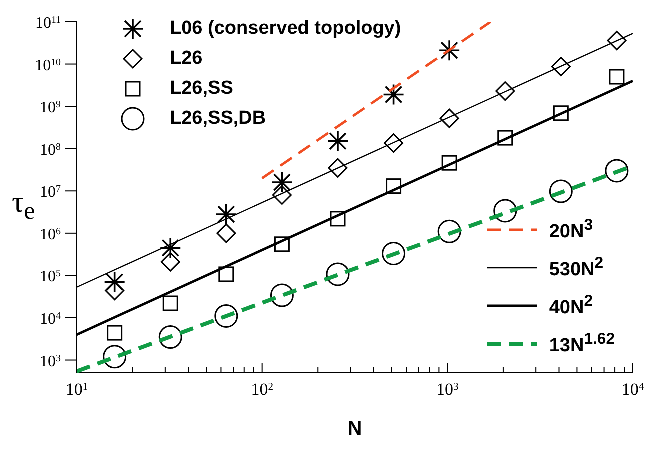  What do you see at coordinates (51, 361) in the screenshot?
I see `y-tick-label: 10$^{3}$` at bounding box center [51, 361].